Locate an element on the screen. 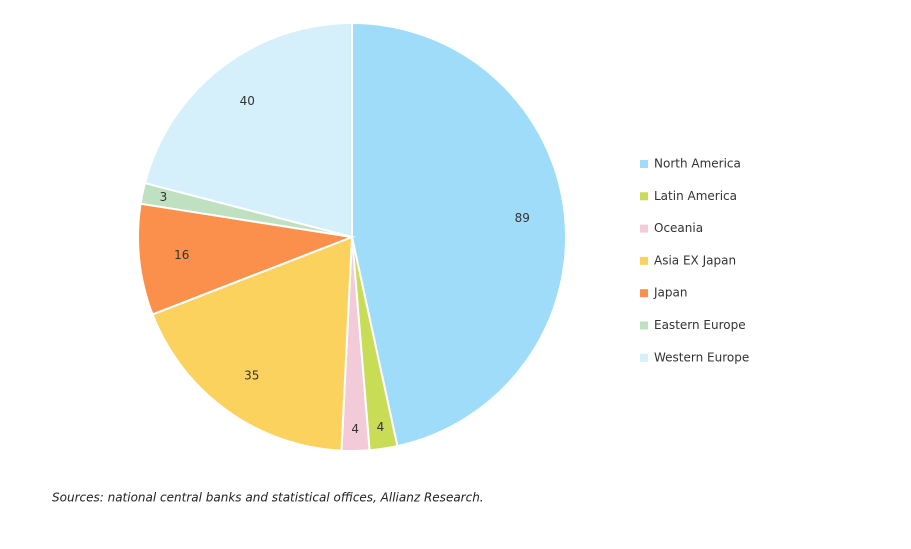 Image resolution: width=911 pixels, height=549 pixels. data-label: 3 is located at coordinates (164, 197).